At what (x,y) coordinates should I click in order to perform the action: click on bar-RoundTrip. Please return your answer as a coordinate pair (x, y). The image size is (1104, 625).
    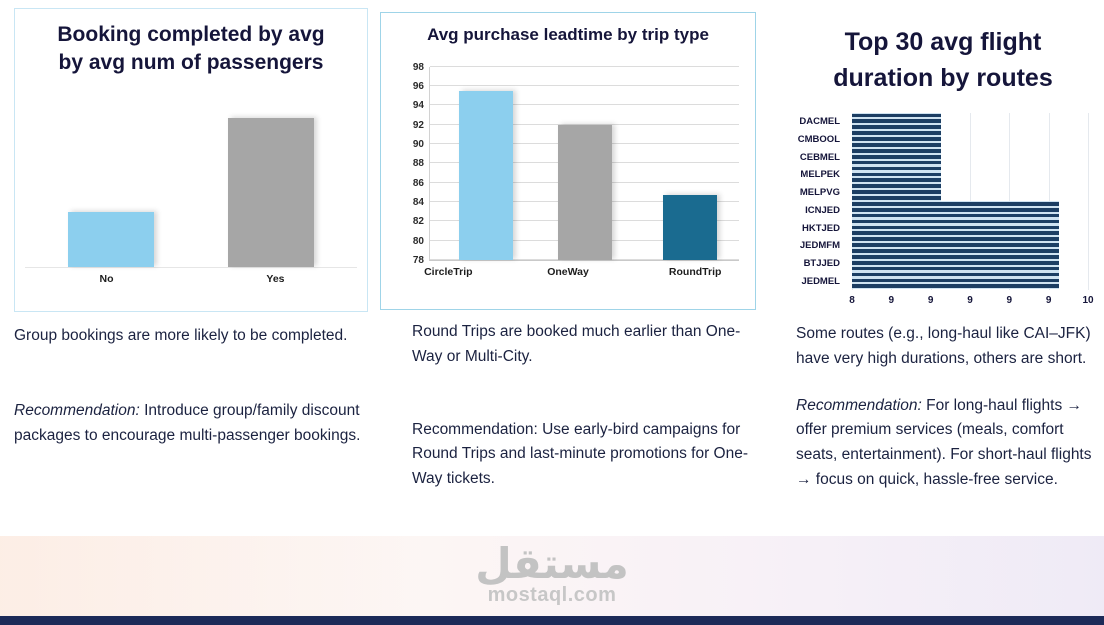
    Looking at the image, I should click on (689, 227).